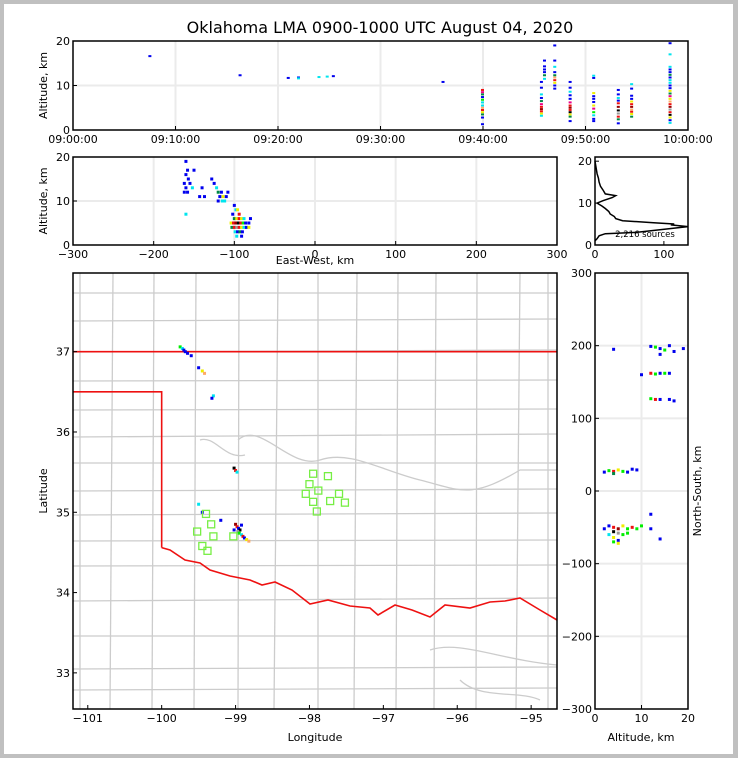  What do you see at coordinates (457, 718) in the screenshot?
I see `x-tick-label: −96` at bounding box center [457, 718].